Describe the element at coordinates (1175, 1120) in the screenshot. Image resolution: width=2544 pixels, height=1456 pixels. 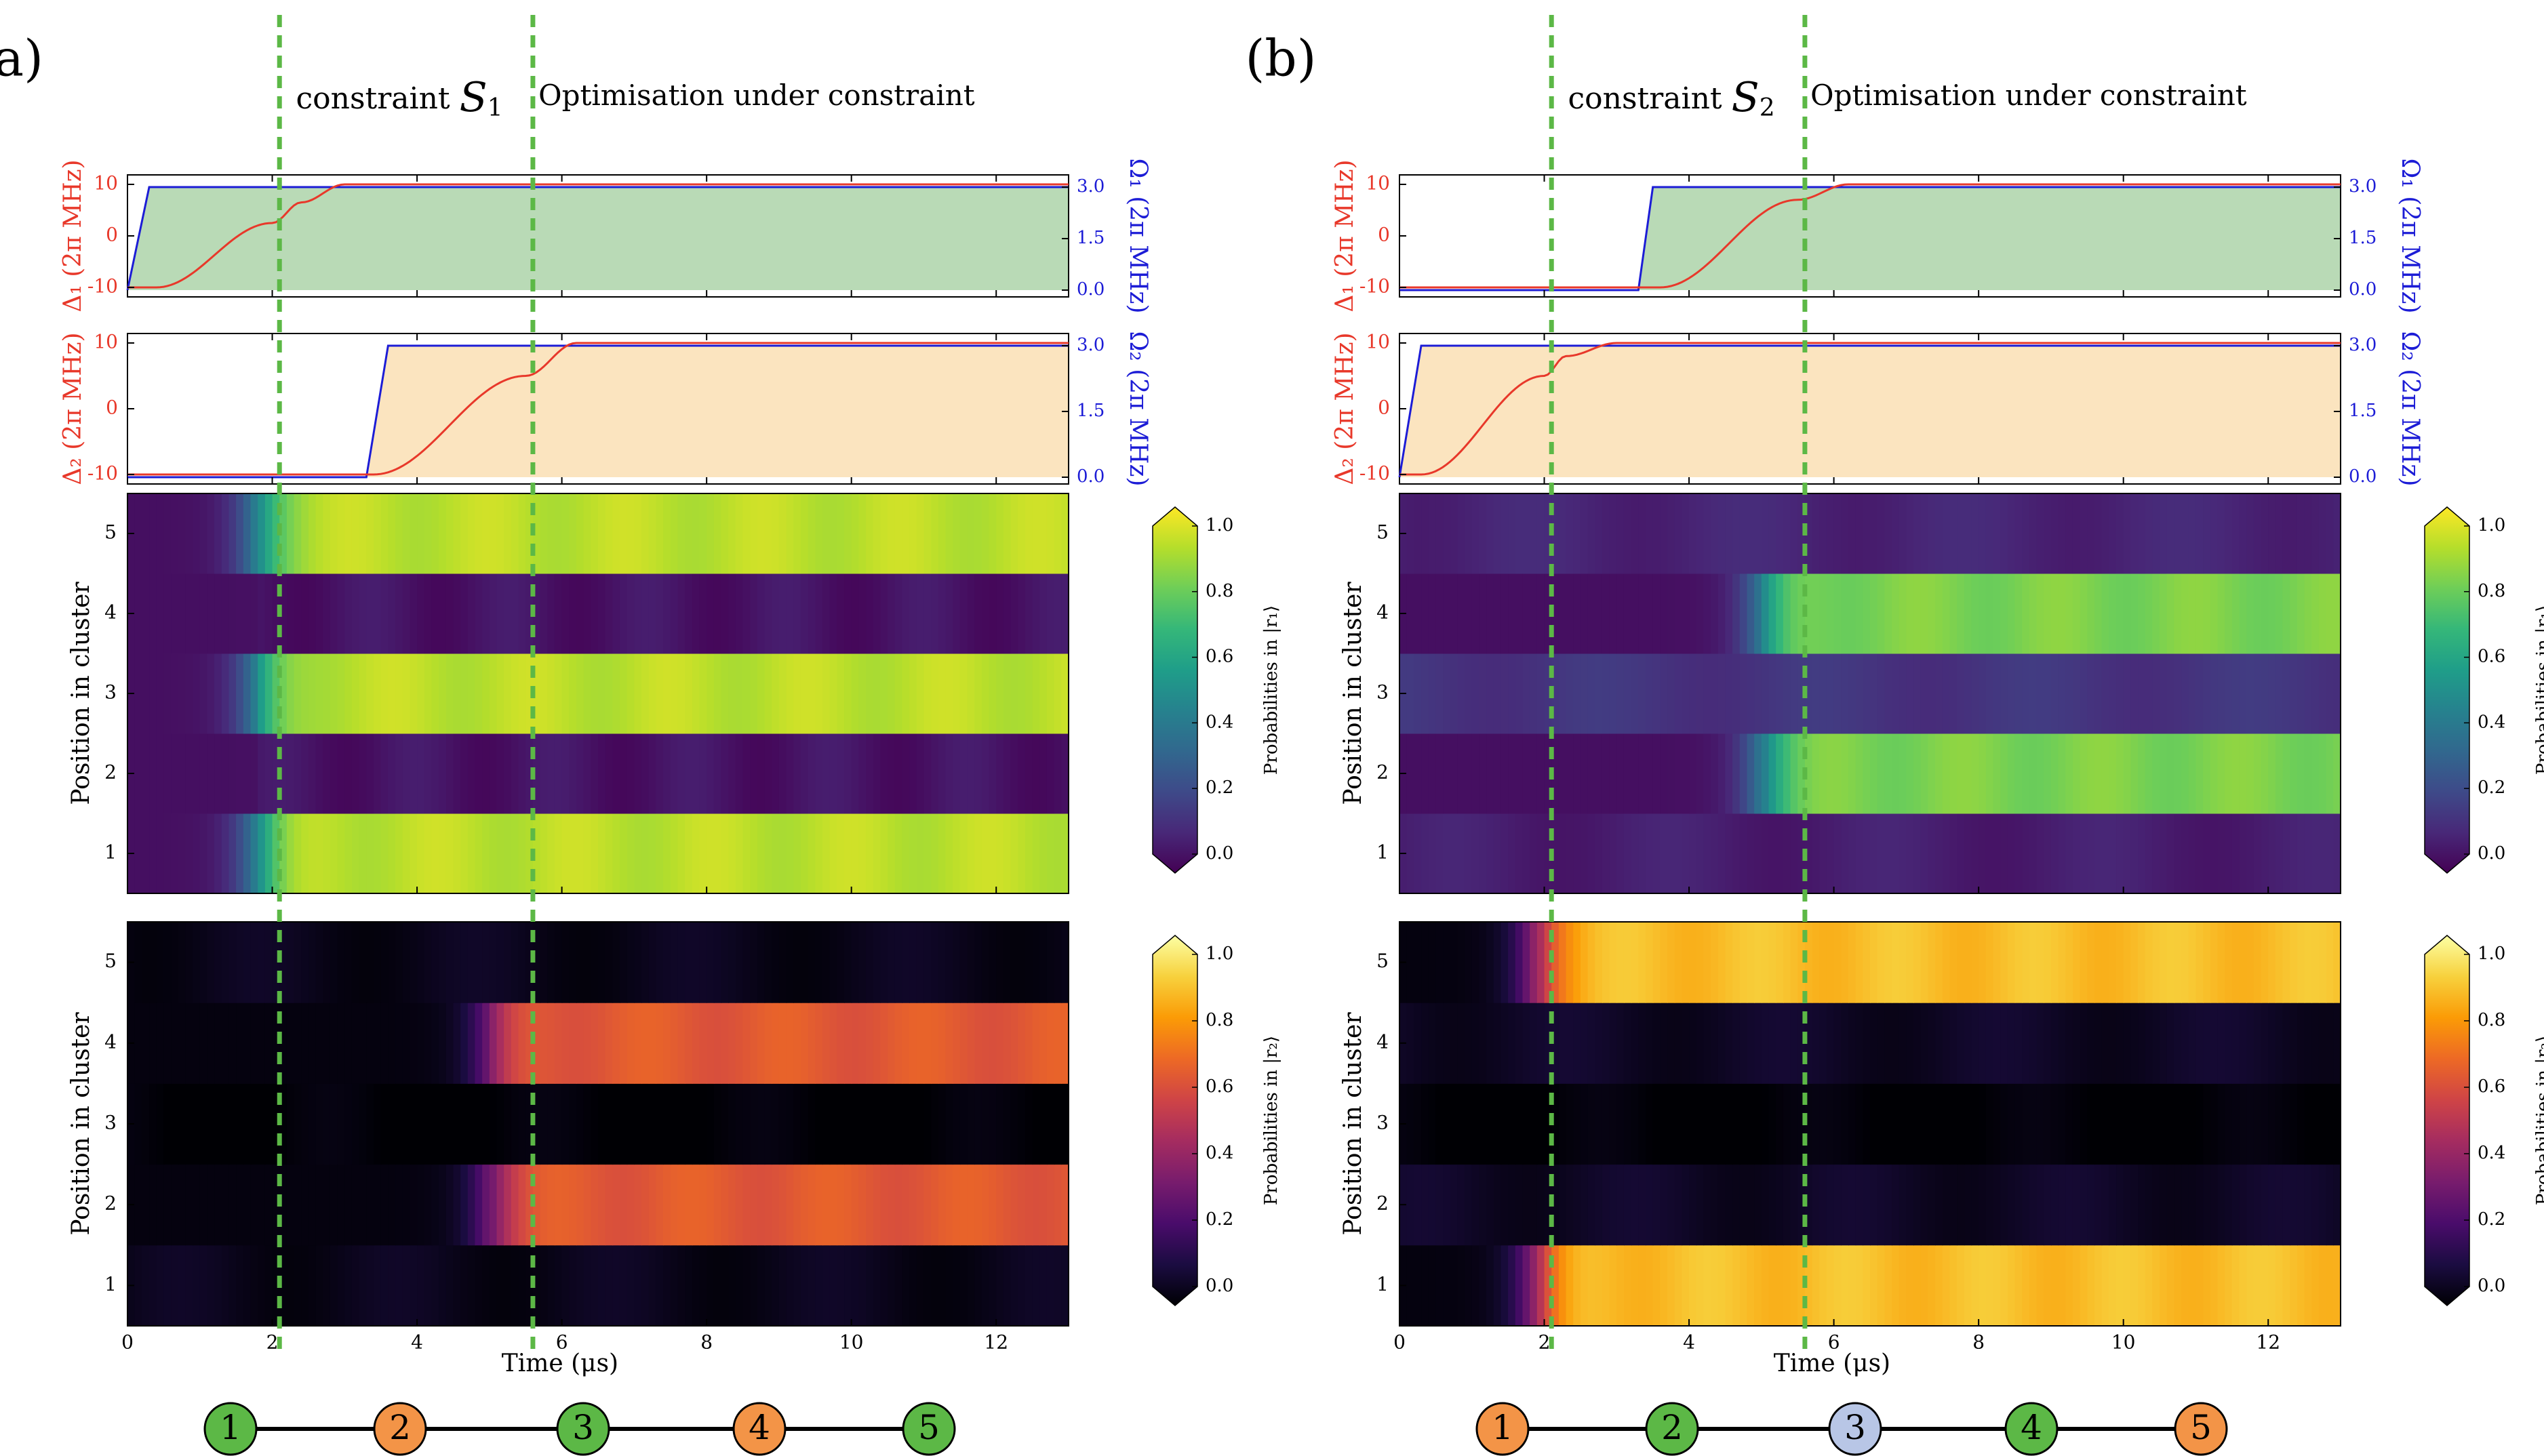
I see `colorbar-body` at that location.